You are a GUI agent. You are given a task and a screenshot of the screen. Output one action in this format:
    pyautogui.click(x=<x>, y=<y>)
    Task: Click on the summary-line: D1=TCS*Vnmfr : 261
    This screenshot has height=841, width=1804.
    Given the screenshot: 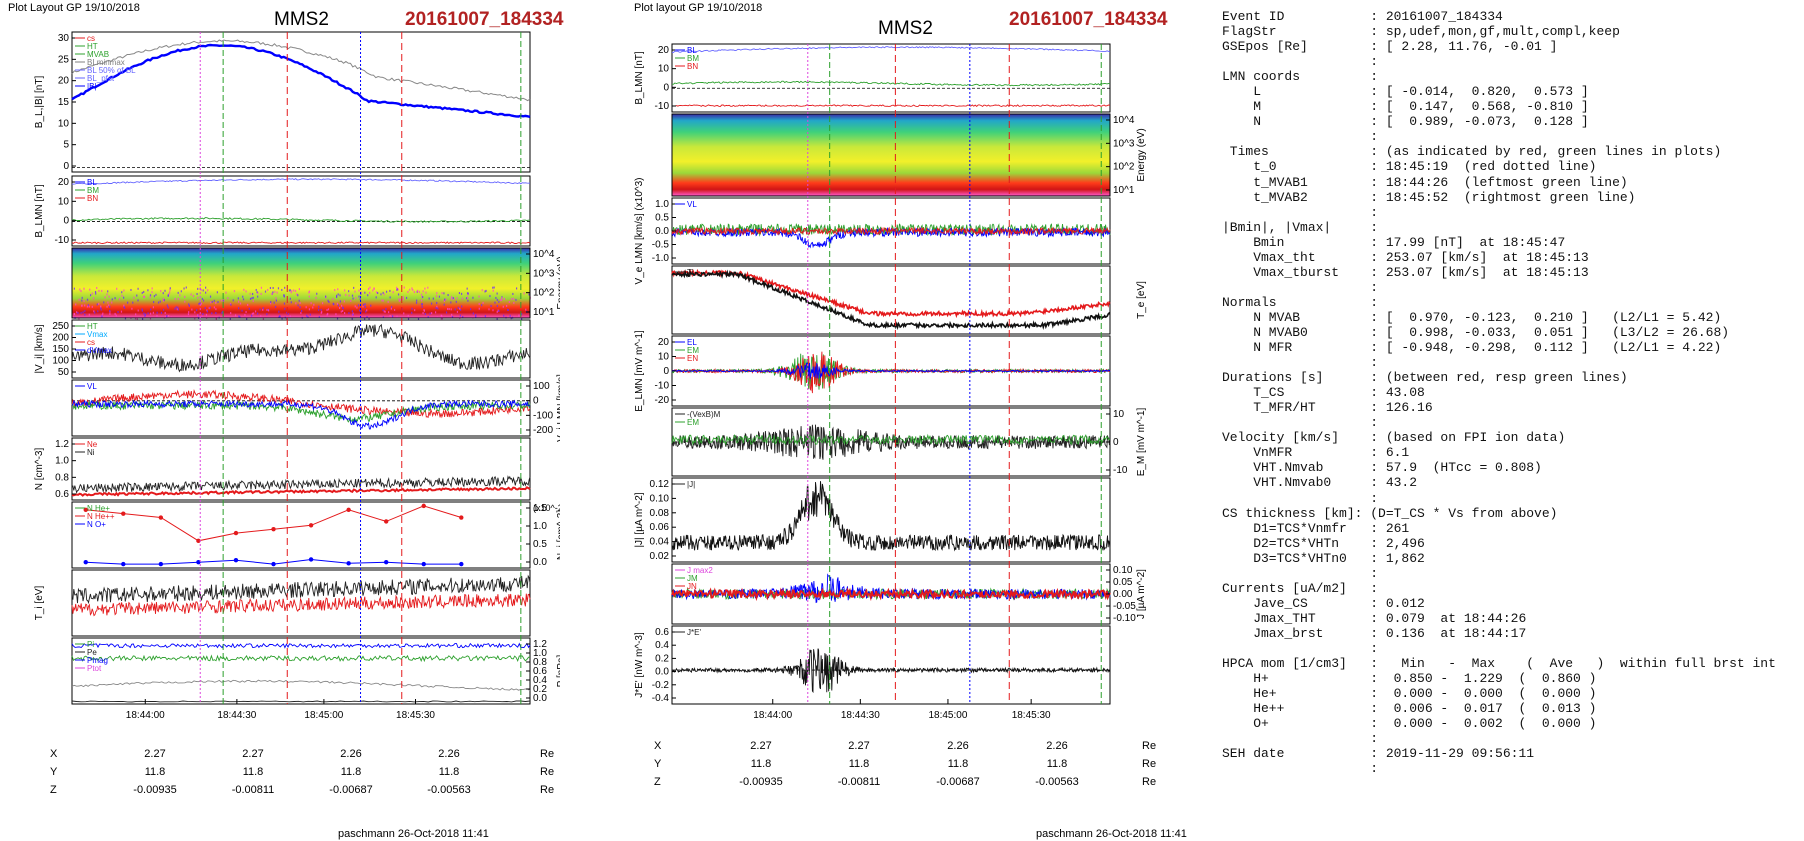 What is the action you would take?
    pyautogui.click(x=1316, y=528)
    